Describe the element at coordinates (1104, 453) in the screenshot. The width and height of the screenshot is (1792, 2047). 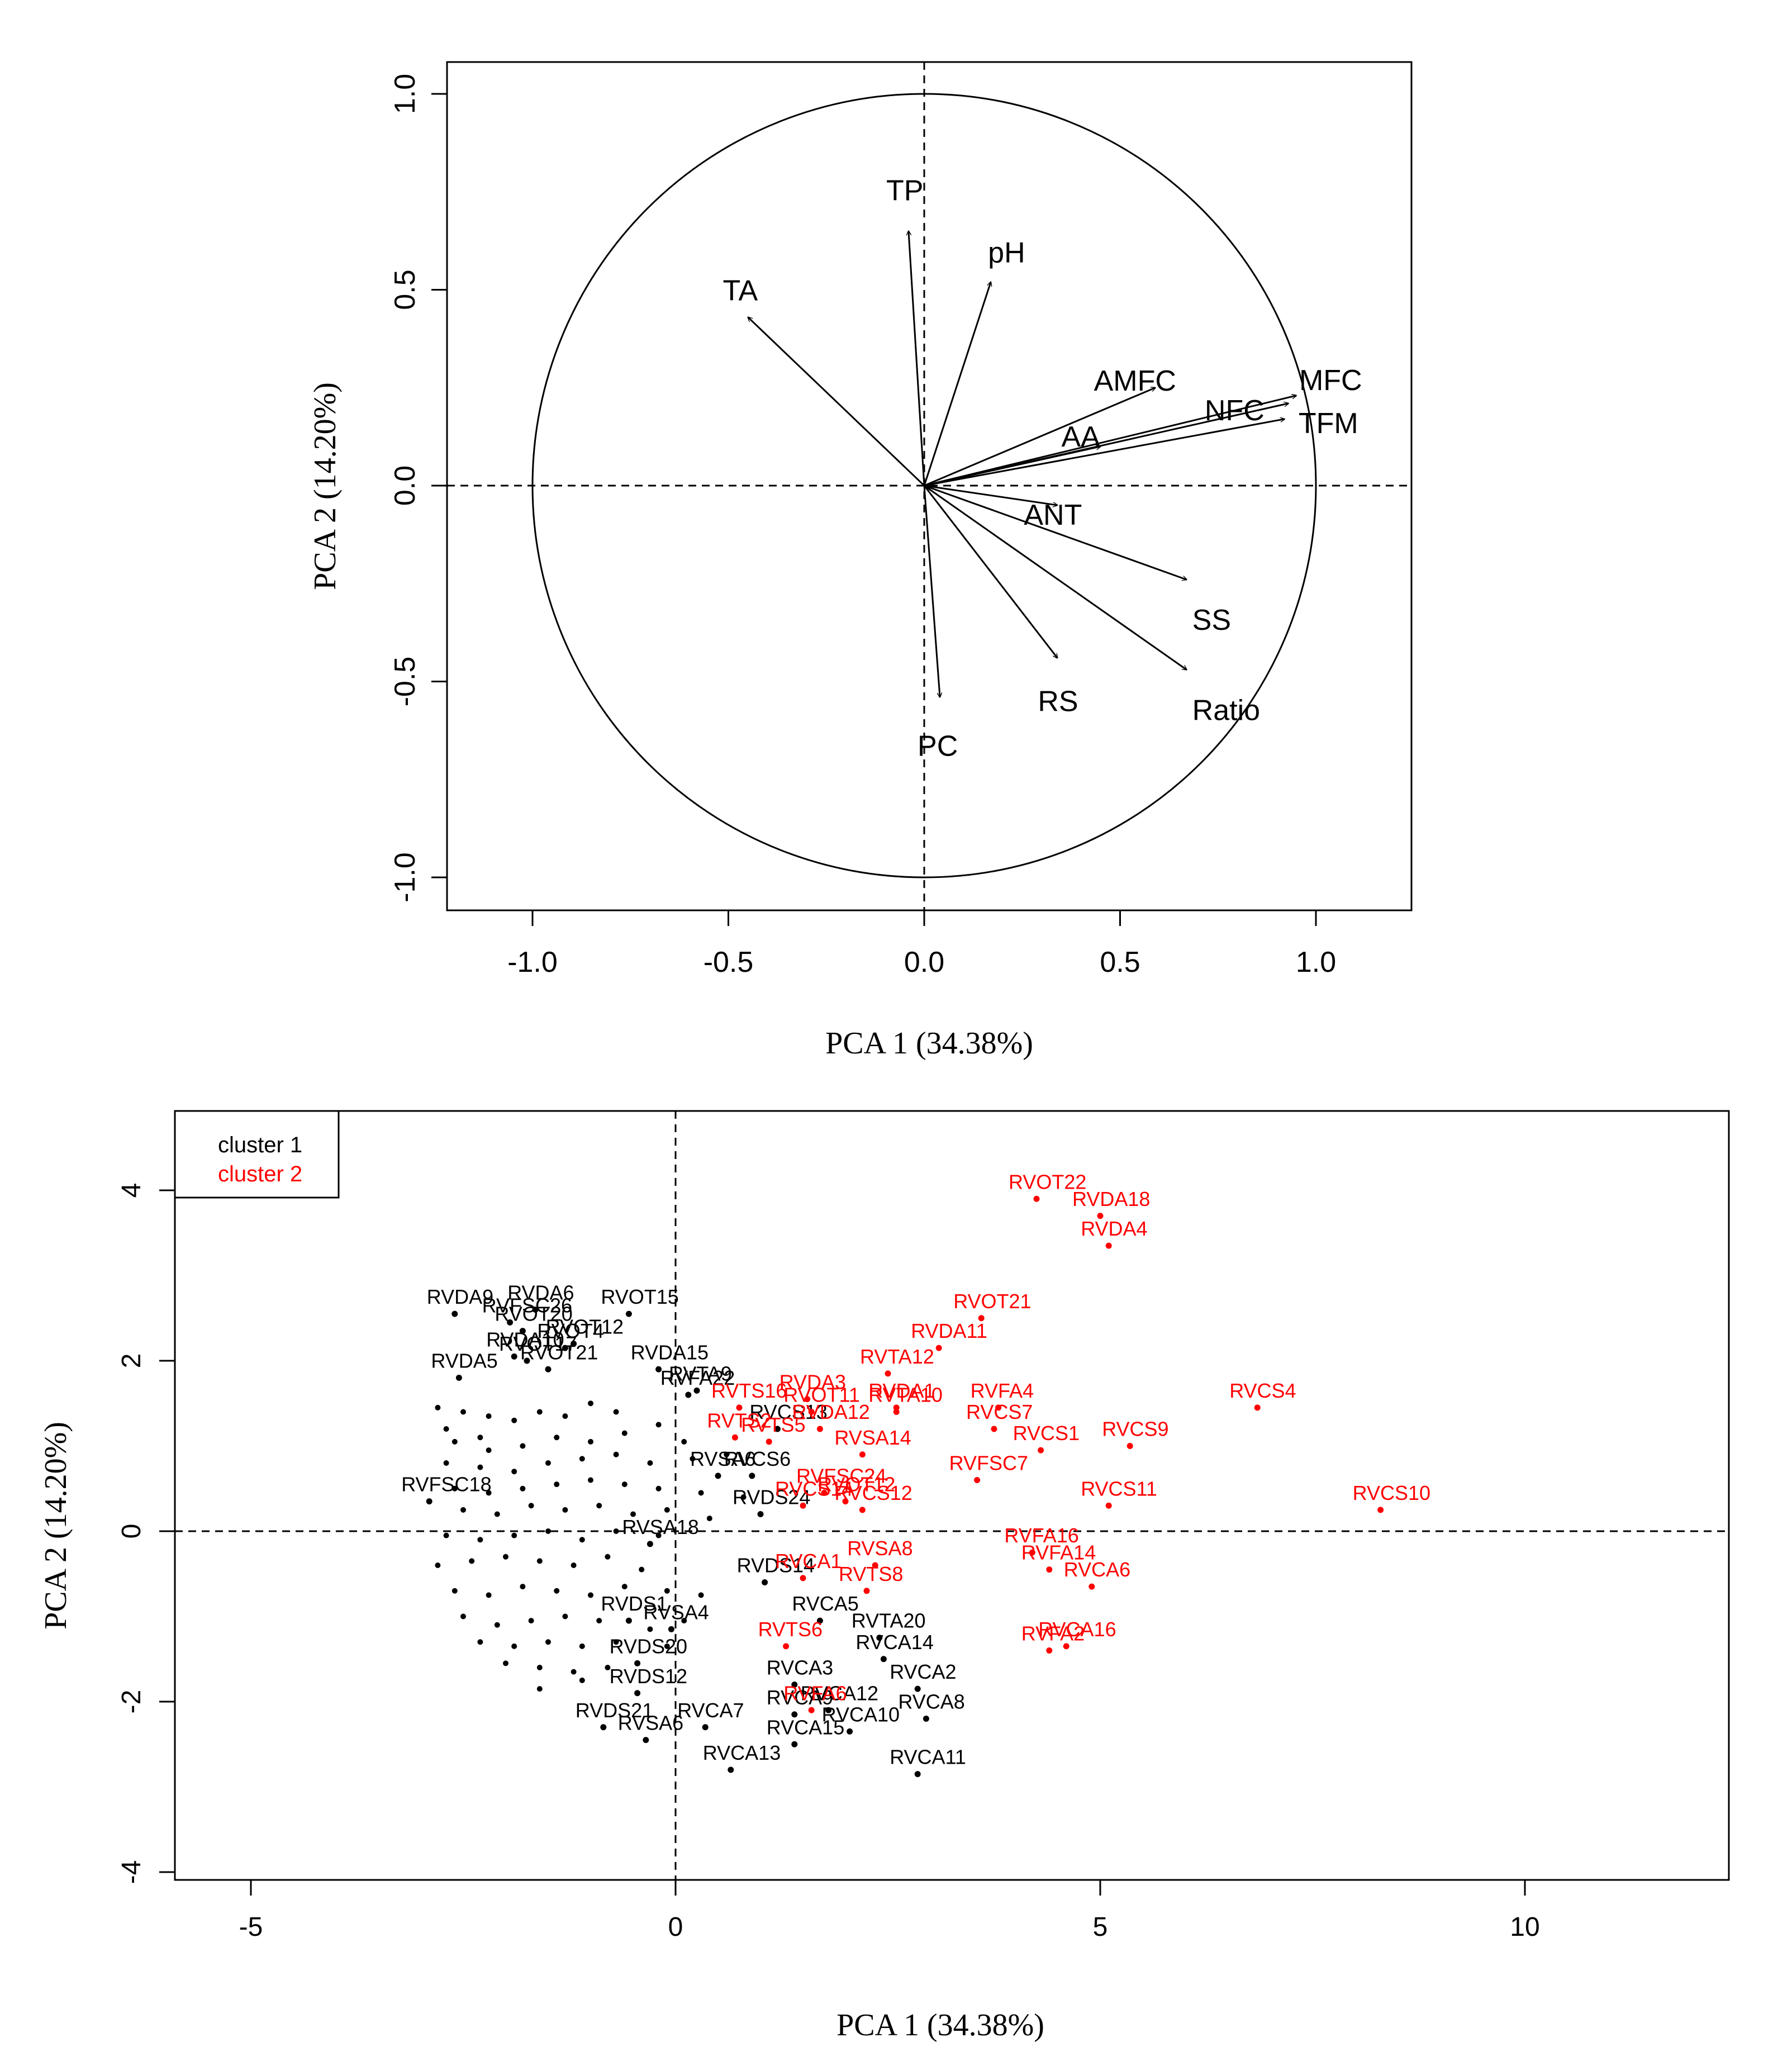
I see `vector-arrow-tfm` at that location.